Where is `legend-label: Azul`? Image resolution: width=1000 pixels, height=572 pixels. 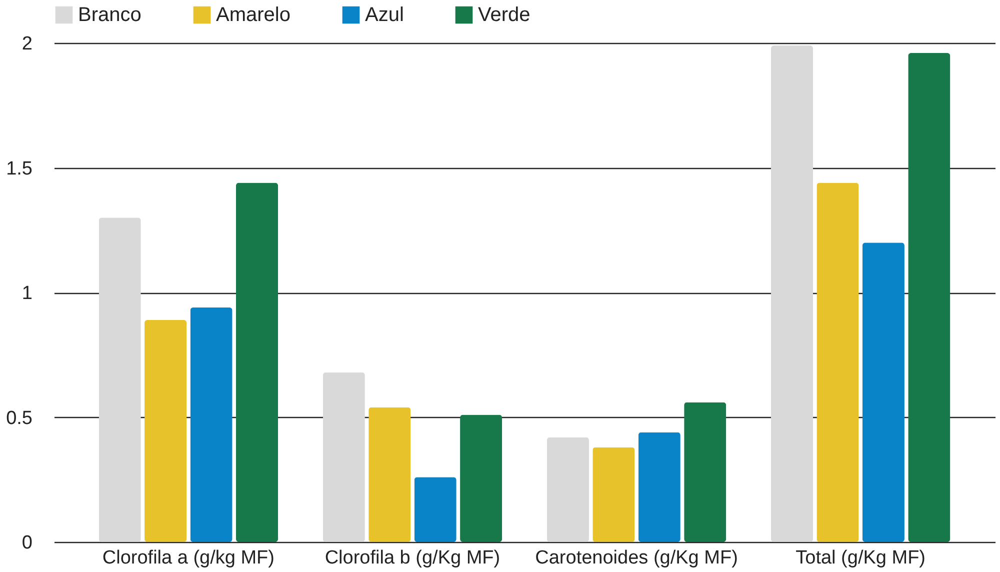
legend-label: Azul is located at coordinates (384, 15).